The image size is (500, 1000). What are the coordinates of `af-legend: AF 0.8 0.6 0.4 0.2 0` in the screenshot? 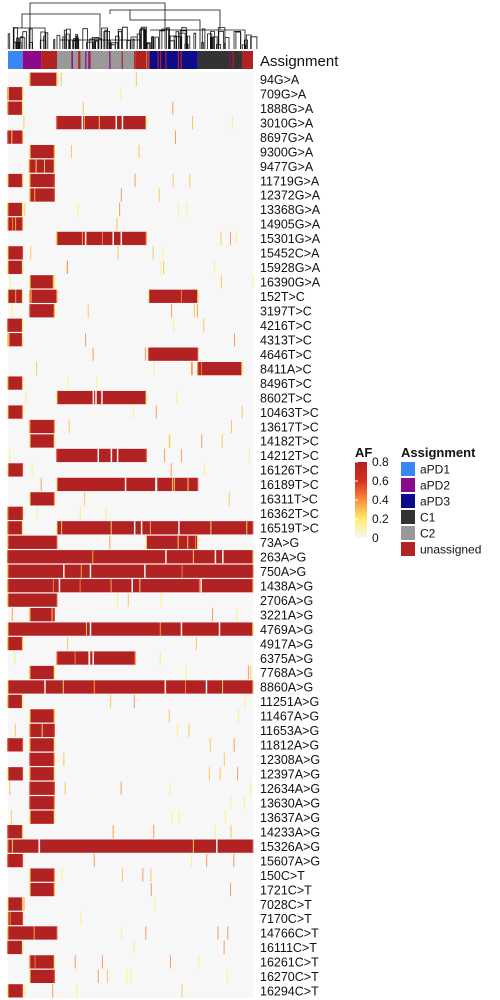 It's located at (372, 495).